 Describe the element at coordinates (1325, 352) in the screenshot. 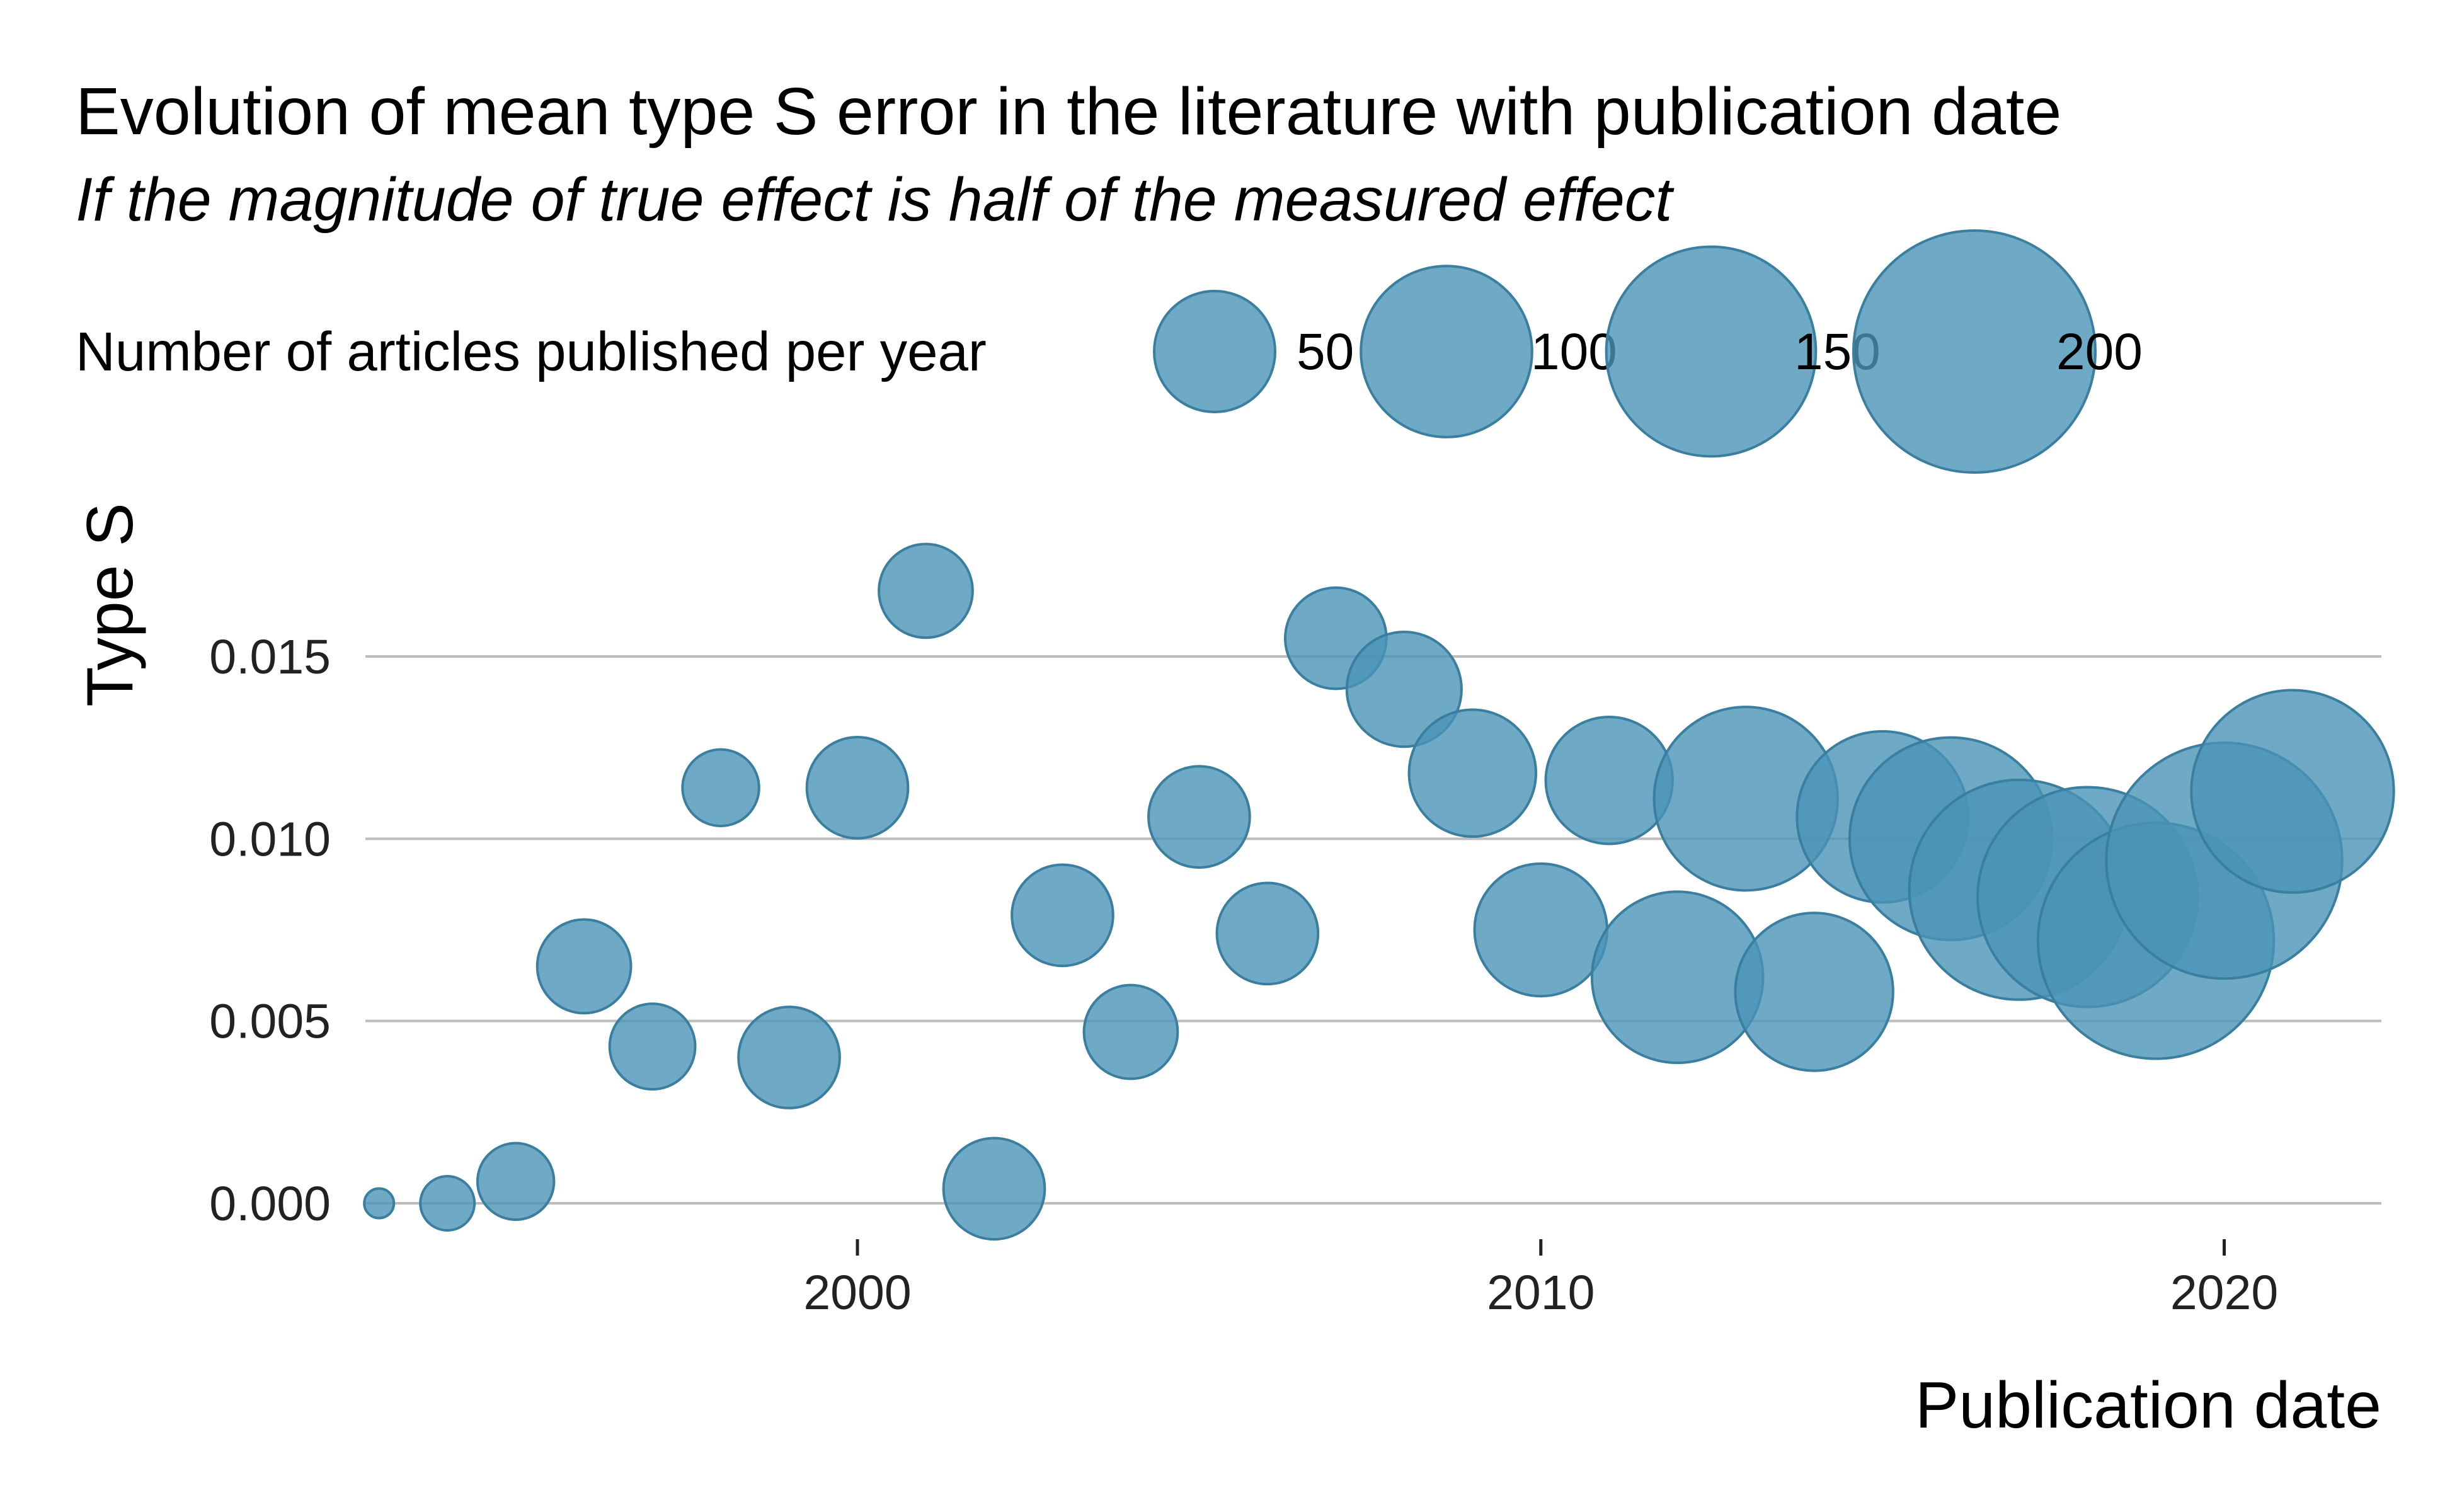

I see `legend-size-label: 50` at that location.